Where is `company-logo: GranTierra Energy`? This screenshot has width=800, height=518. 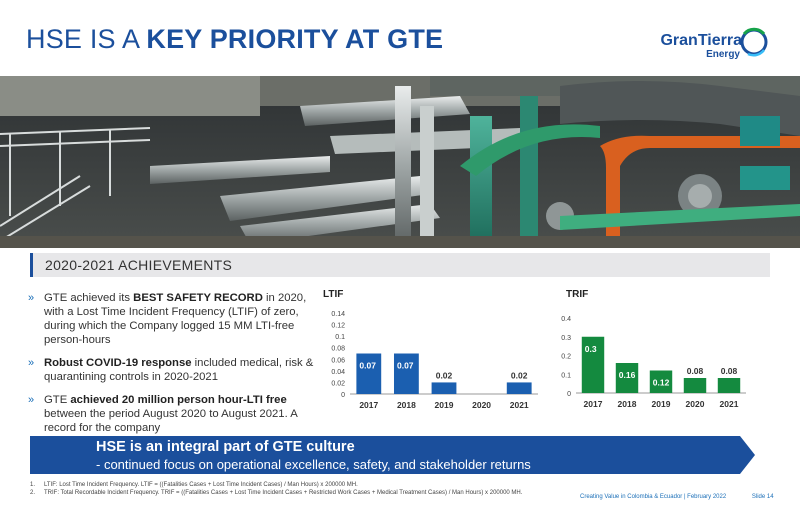 company-logo: GranTierra Energy is located at coordinates (700, 46).